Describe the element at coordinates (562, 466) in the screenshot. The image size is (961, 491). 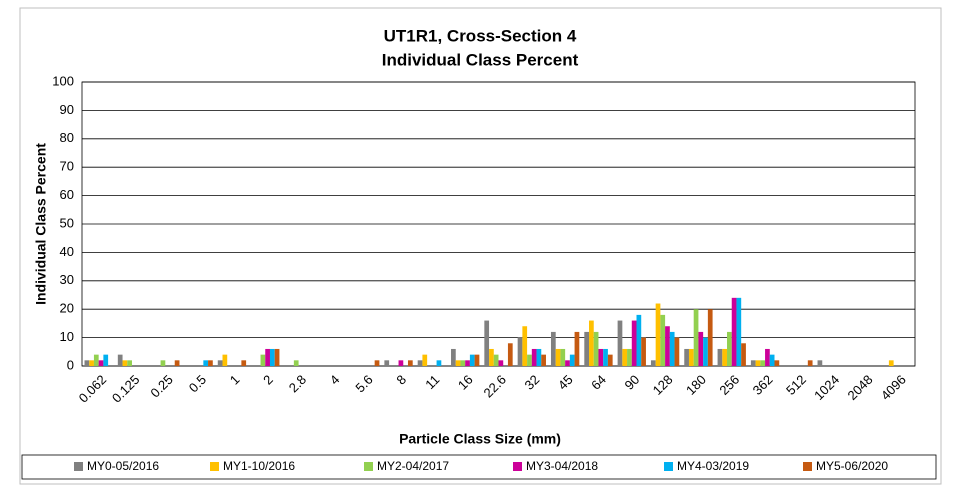
I see `legend-label: MY3-04/2018` at that location.